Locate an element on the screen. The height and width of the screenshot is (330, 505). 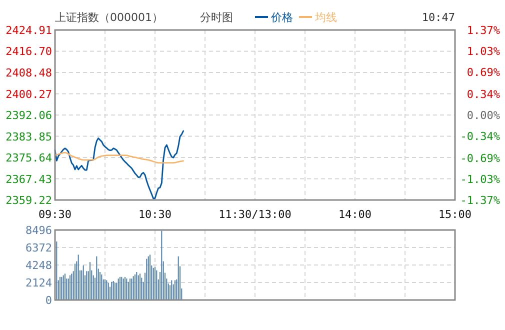
x-tick-label: 15:00 is located at coordinates (455, 214).